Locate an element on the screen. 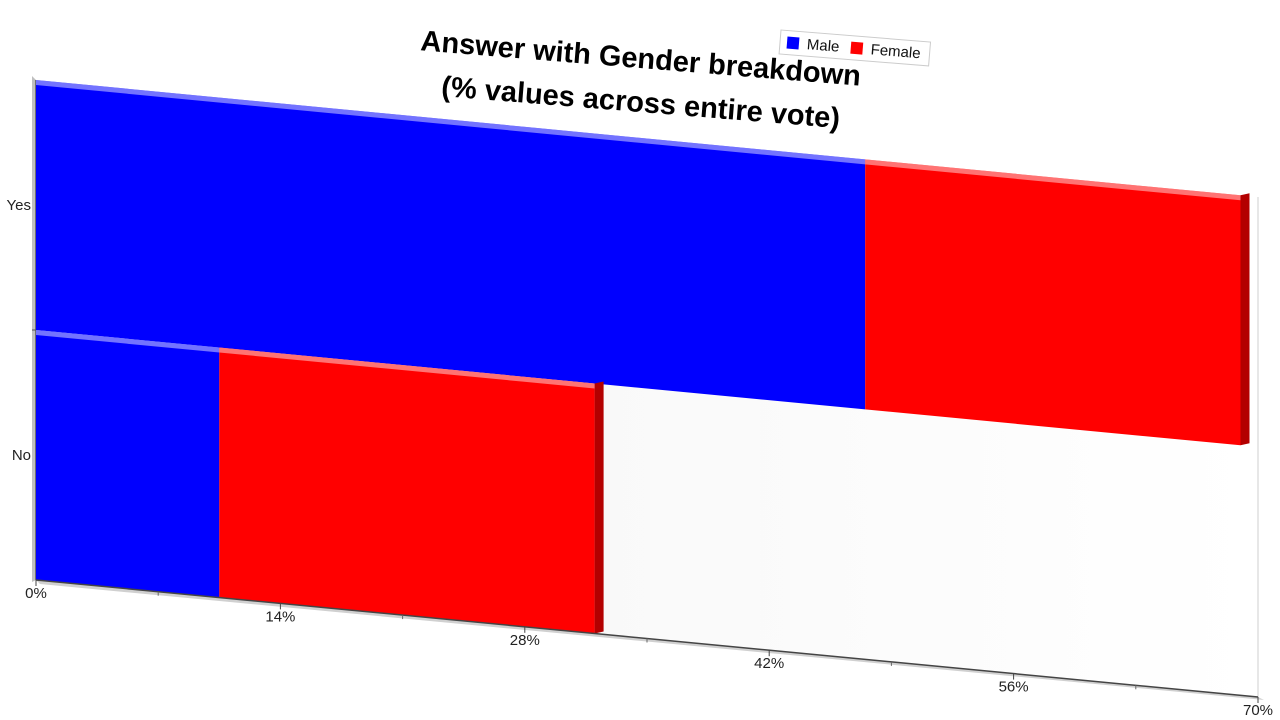 This screenshot has width=1280, height=720. x-tick-label: 0% is located at coordinates (36, 593).